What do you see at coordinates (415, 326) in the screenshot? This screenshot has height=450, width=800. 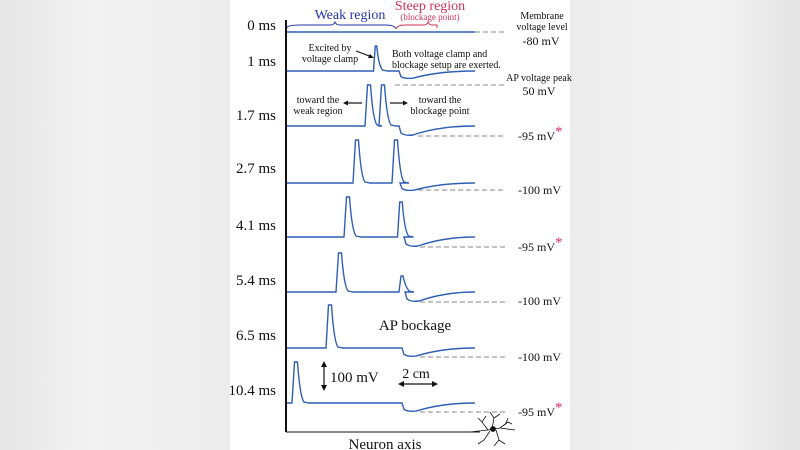 I see `ap-blockage-label: AP bockage` at bounding box center [415, 326].